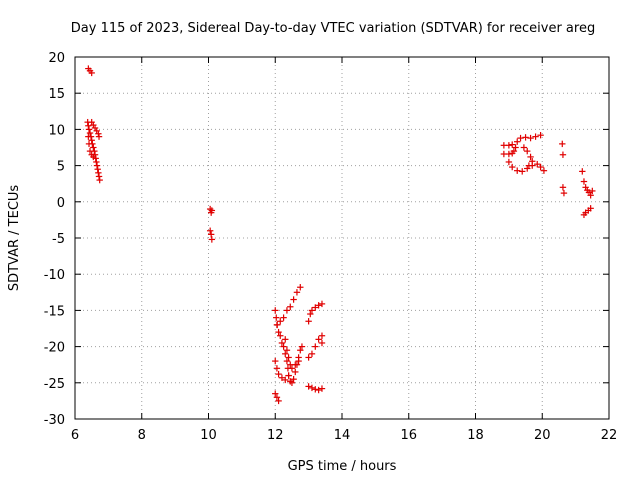 This screenshot has width=640, height=480. What do you see at coordinates (61, 167) in the screenshot?
I see `y-tick-label: 5` at bounding box center [61, 167].